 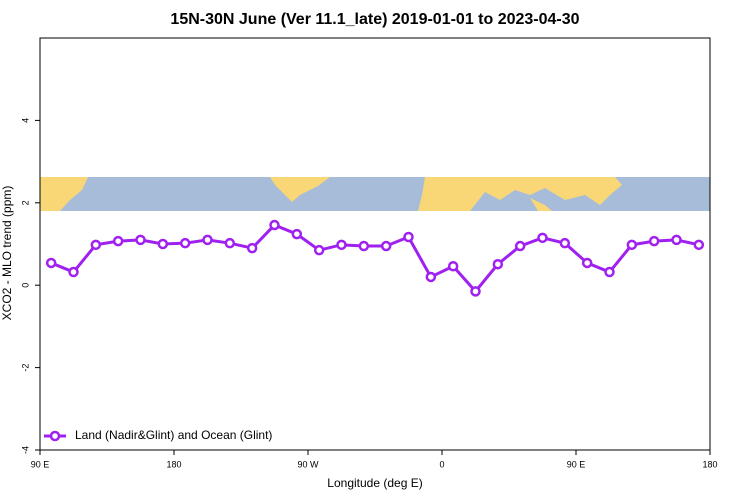 I want to click on x-tick-label: 0, so click(x=441, y=464).